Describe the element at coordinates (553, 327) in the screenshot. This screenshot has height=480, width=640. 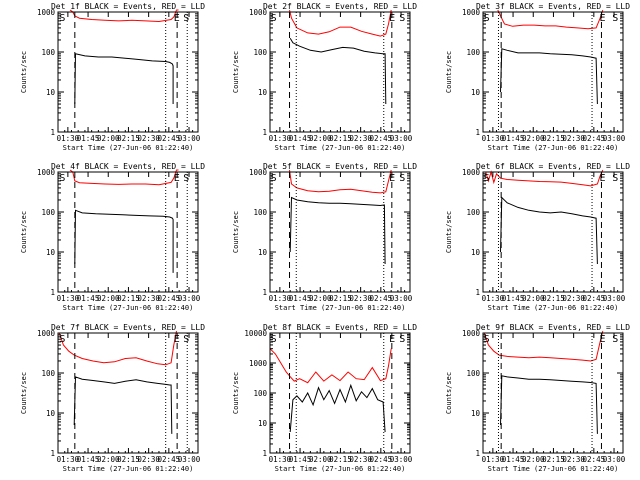
I see `chart-title: Det 9f BLACK = Events, RED = LLD` at that location.